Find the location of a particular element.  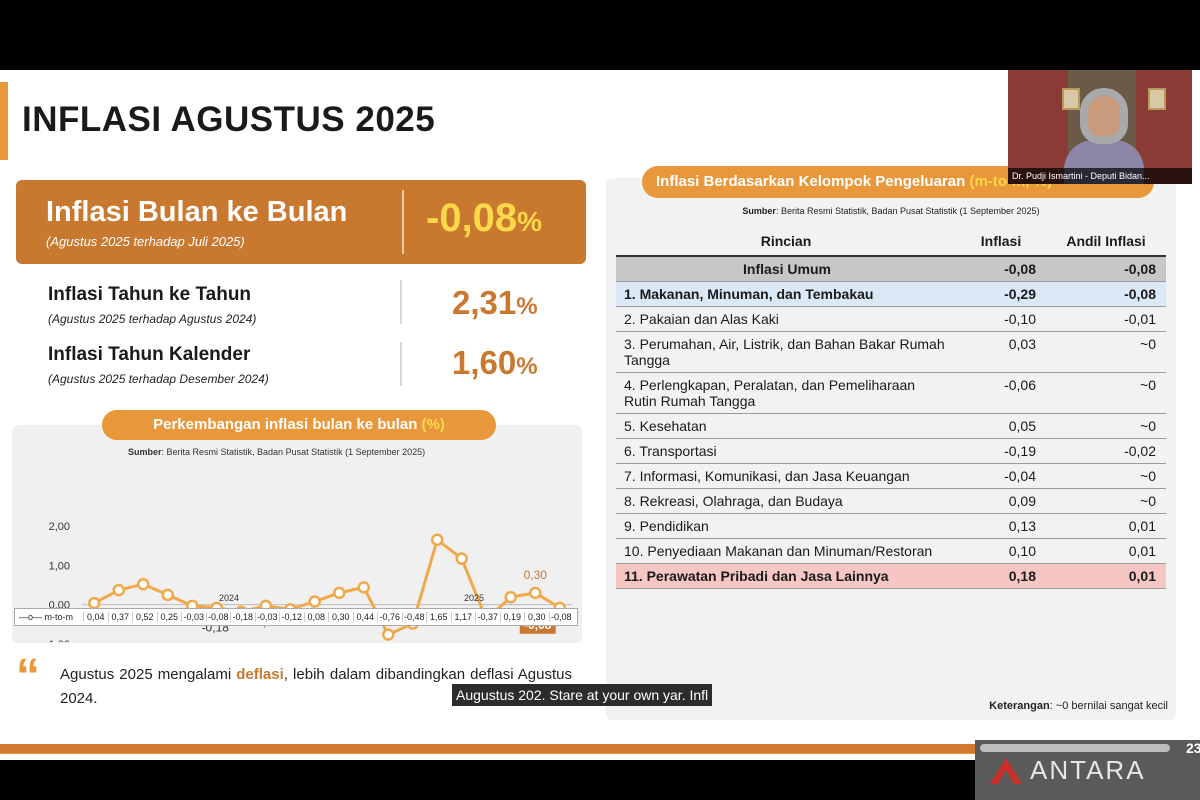

row-andil: -0,02 is located at coordinates (1106, 451).